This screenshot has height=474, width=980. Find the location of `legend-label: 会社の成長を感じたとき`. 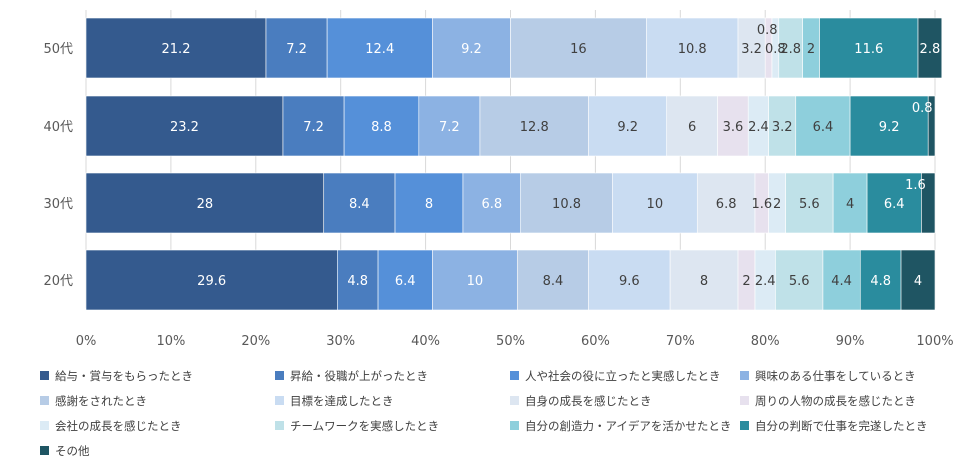

legend-label: 会社の成長を感じたとき is located at coordinates (118, 426).